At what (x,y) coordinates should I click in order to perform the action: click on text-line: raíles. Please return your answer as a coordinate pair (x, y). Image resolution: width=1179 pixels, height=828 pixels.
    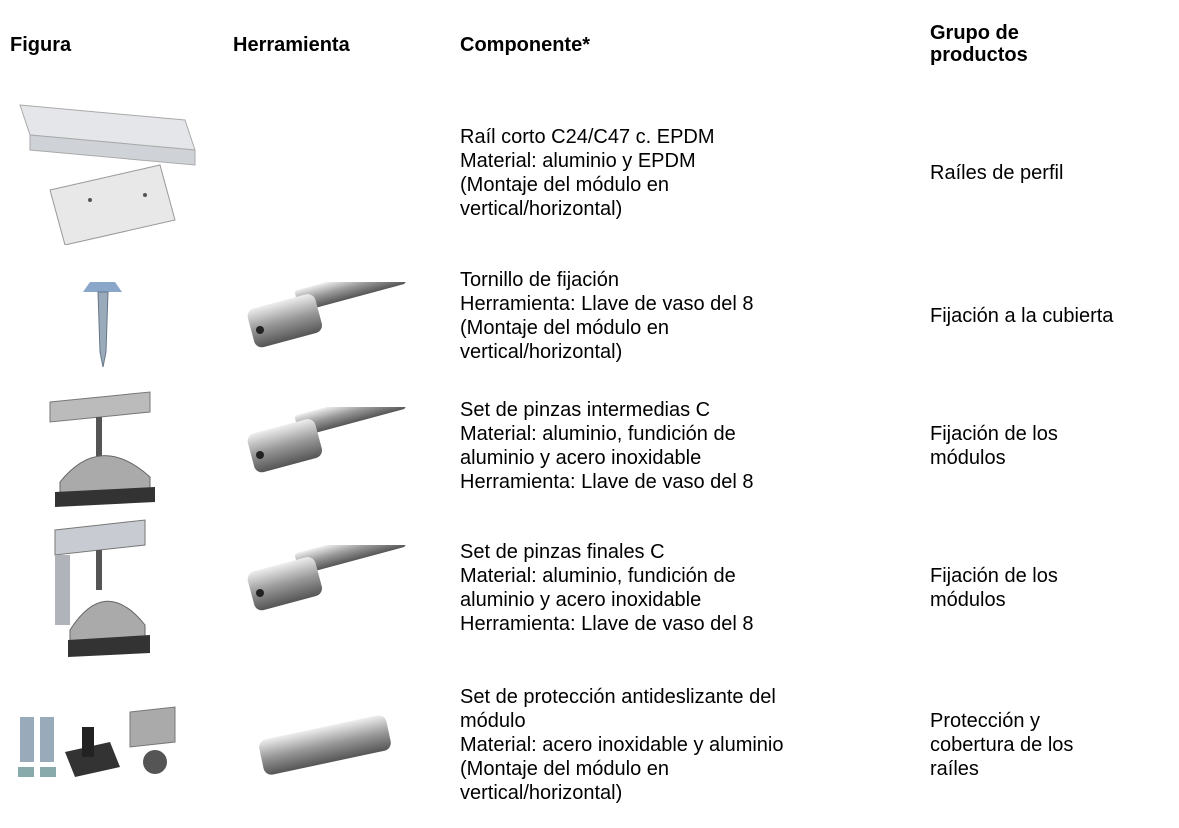
    Looking at the image, I should click on (954, 769).